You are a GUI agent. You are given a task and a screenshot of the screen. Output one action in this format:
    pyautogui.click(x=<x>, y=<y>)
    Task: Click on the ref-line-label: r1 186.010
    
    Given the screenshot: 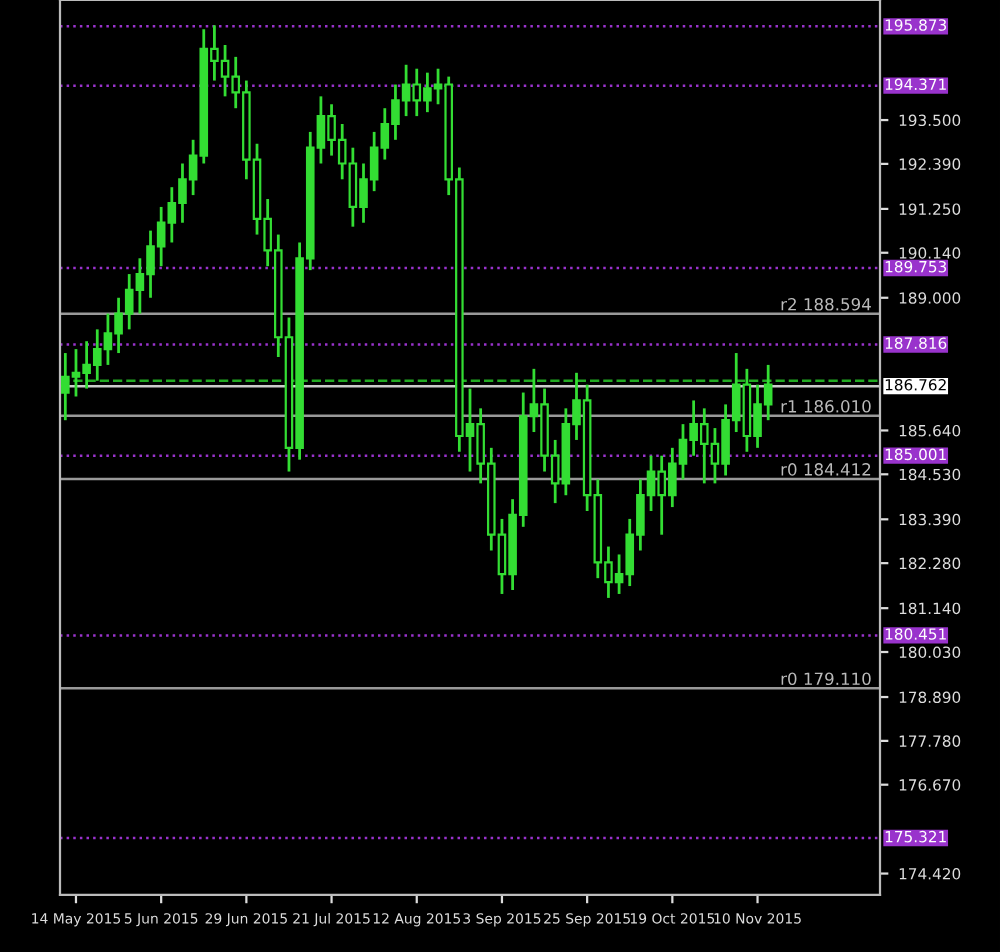 What is the action you would take?
    pyautogui.click(x=826, y=406)
    